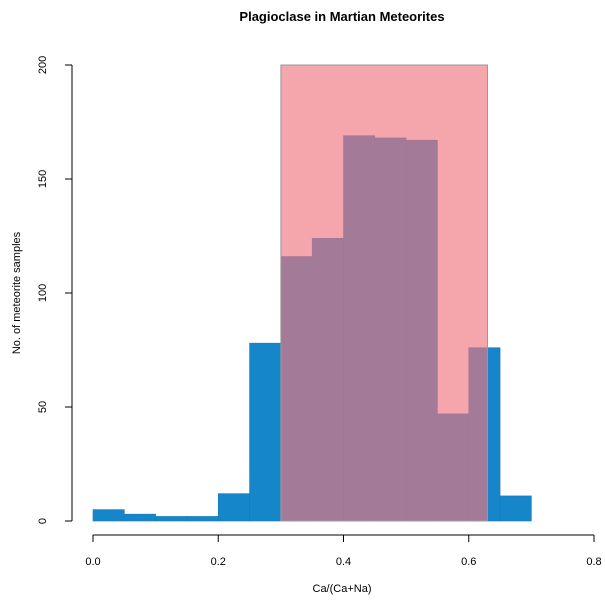 The height and width of the screenshot is (607, 605). Describe the element at coordinates (54, 290) in the screenshot. I see `y-ticks: 0 50 100 150 200` at that location.